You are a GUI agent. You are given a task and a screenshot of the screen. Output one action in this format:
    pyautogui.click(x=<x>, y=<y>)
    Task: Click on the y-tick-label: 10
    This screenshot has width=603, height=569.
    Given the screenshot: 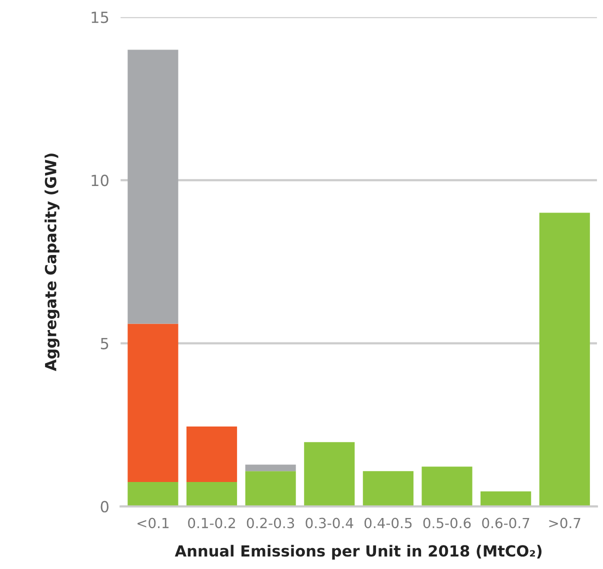 What is the action you would take?
    pyautogui.click(x=100, y=180)
    